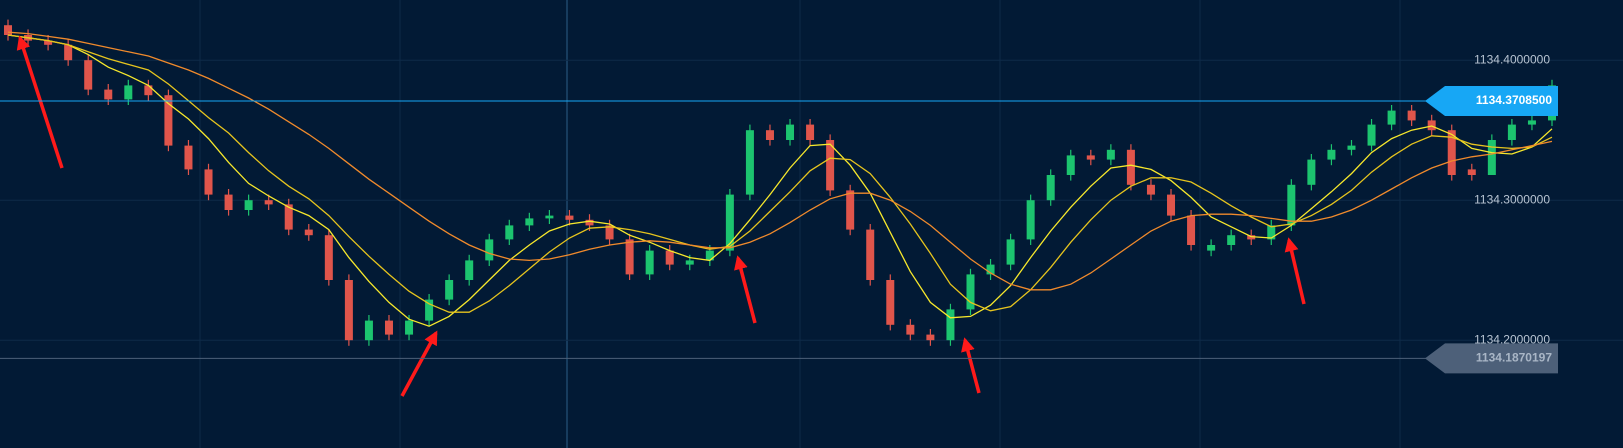 The height and width of the screenshot is (448, 1623). What do you see at coordinates (1512, 339) in the screenshot?
I see `y-tick-label: 1134.2000000` at bounding box center [1512, 339].